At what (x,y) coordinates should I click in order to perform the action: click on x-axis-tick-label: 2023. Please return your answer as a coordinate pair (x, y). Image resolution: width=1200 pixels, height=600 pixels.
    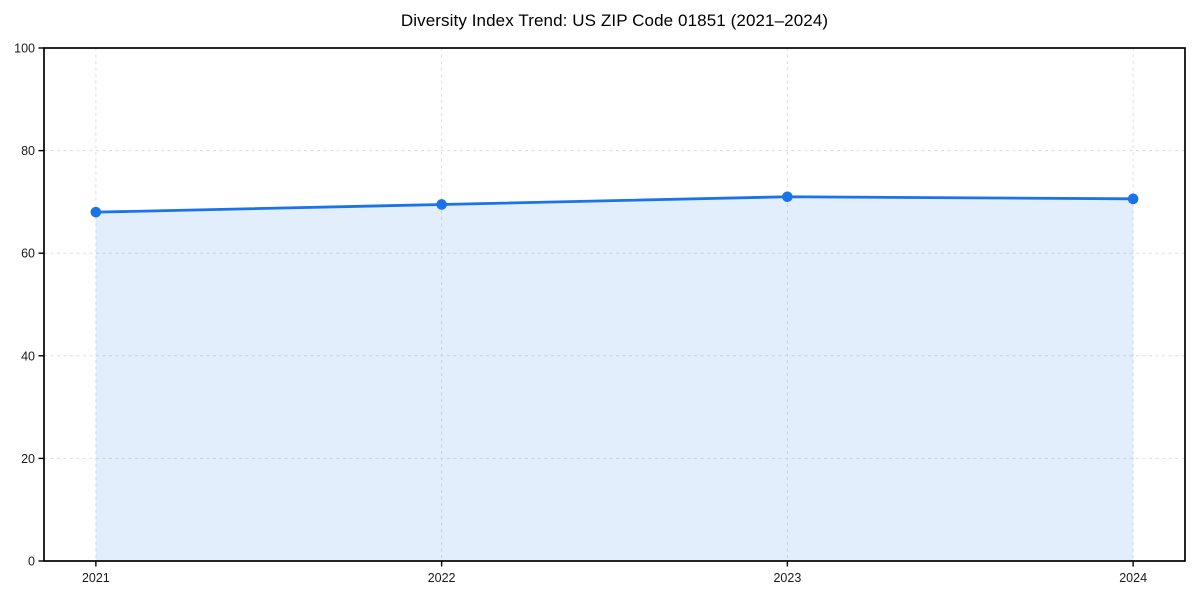
    Looking at the image, I should click on (787, 578).